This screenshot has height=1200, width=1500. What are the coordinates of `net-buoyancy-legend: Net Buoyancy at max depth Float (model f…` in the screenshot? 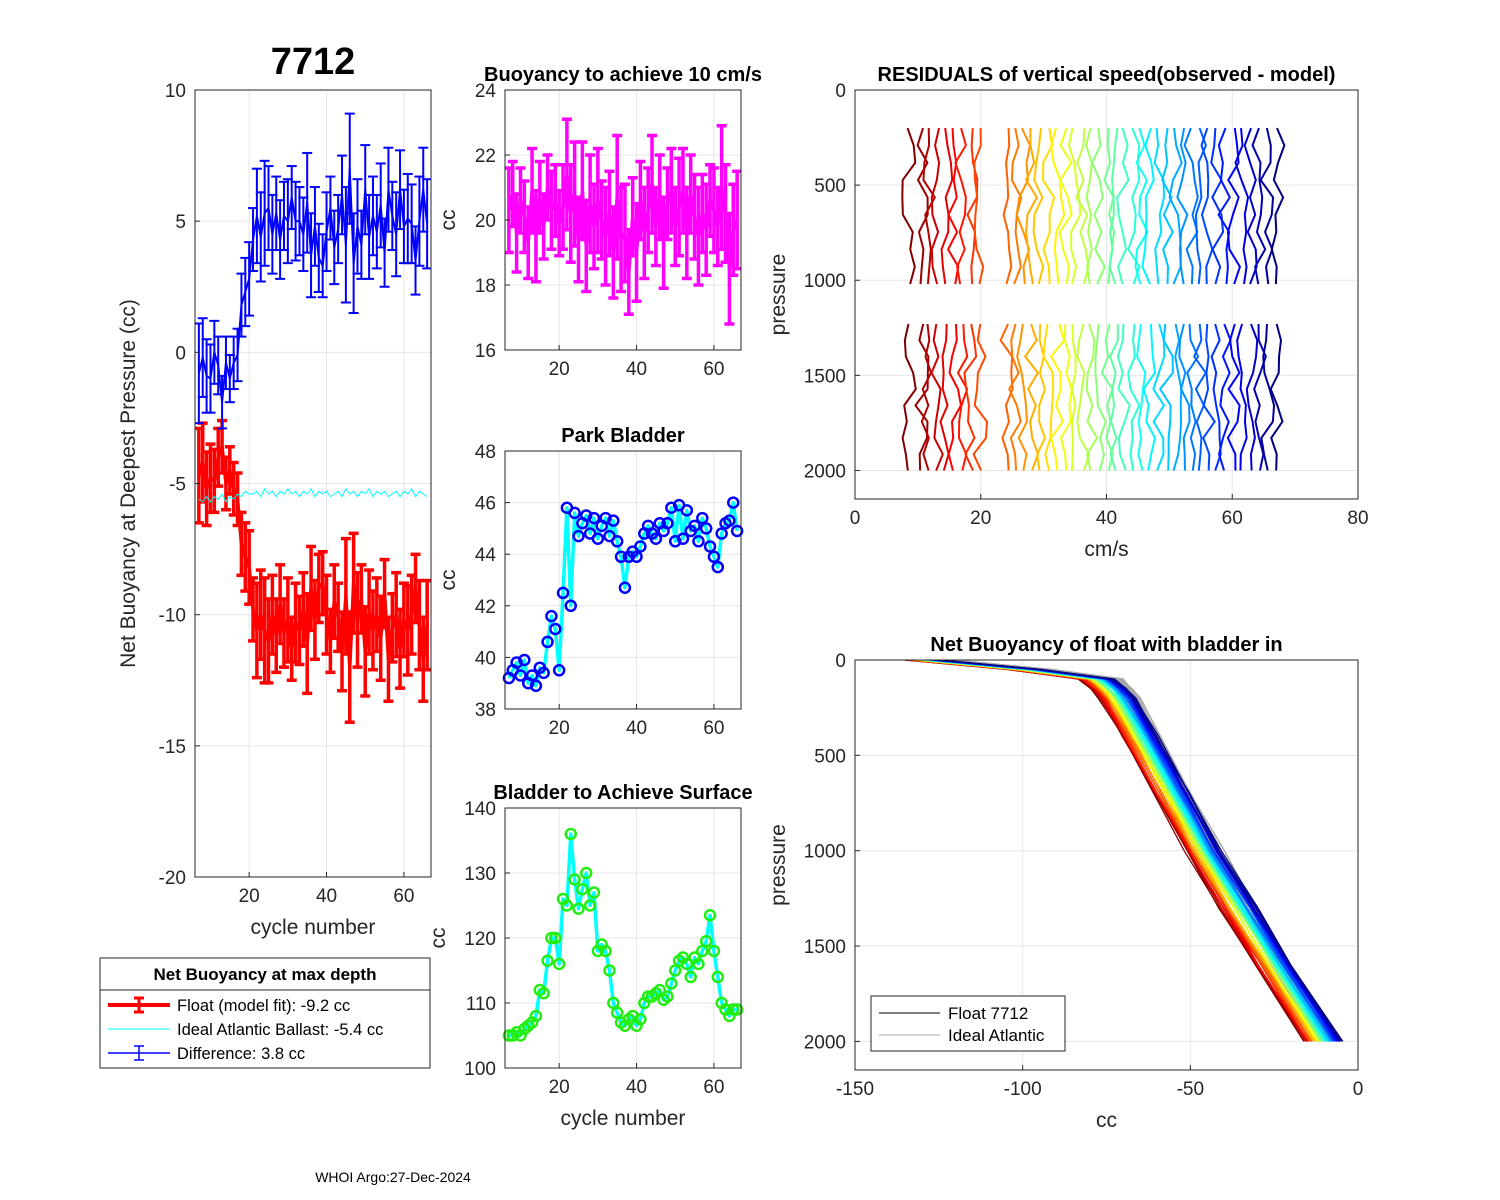 It's located at (265, 1013).